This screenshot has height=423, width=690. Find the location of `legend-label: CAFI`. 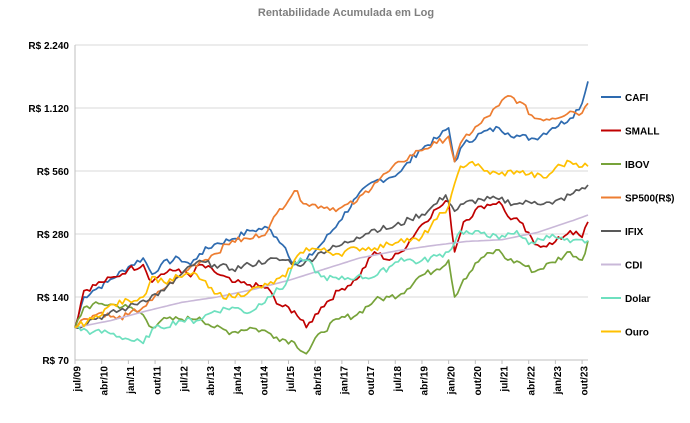

legend-label: CAFI is located at coordinates (637, 98).